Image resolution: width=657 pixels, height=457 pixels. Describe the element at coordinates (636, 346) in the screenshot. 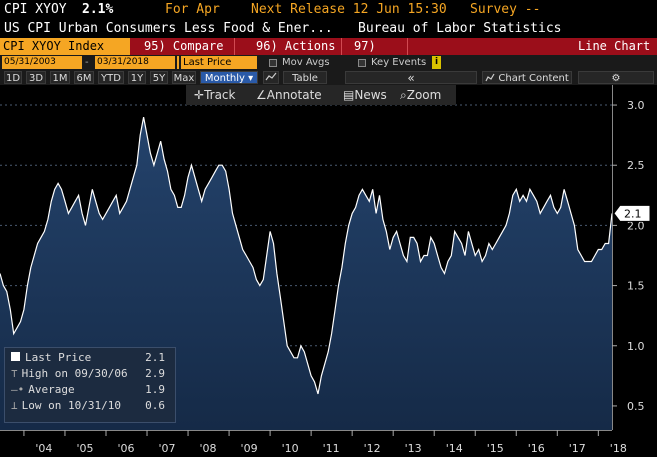

I see `y-tick-label: 1.0` at that location.